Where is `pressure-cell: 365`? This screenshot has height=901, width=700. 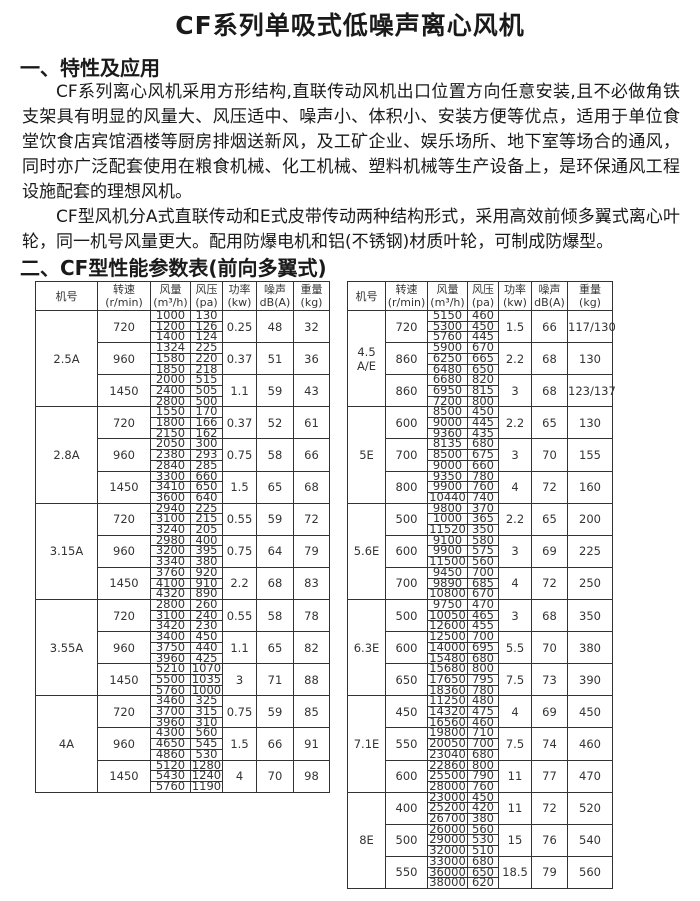
pressure-cell: 365 is located at coordinates (483, 519).